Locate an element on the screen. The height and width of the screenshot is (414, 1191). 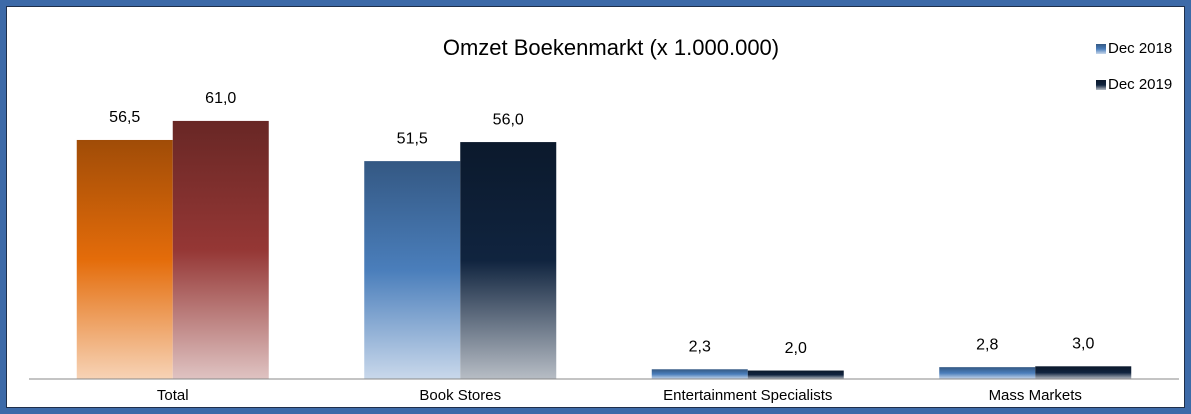
value-label: 2,0 is located at coordinates (796, 348).